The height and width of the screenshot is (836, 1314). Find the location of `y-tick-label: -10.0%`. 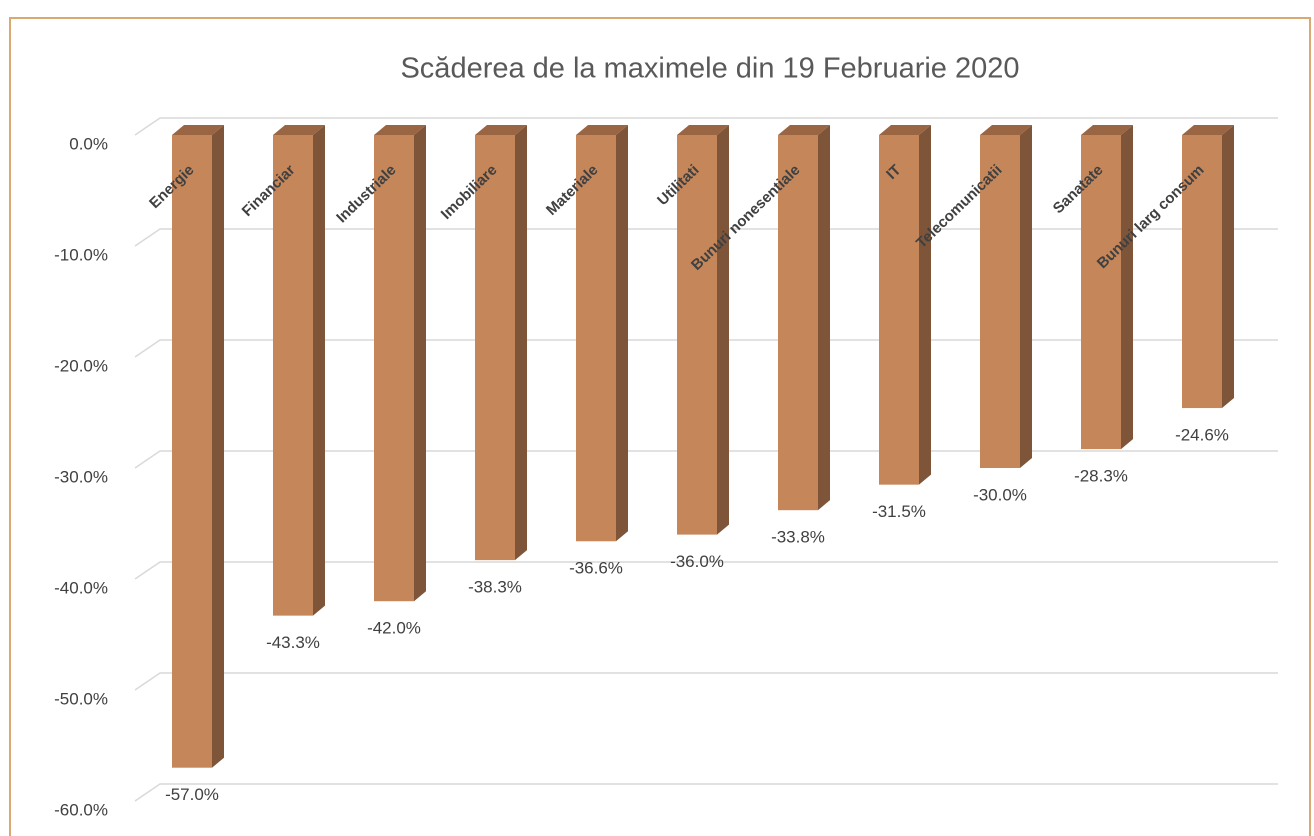

y-tick-label: -10.0% is located at coordinates (81, 254).